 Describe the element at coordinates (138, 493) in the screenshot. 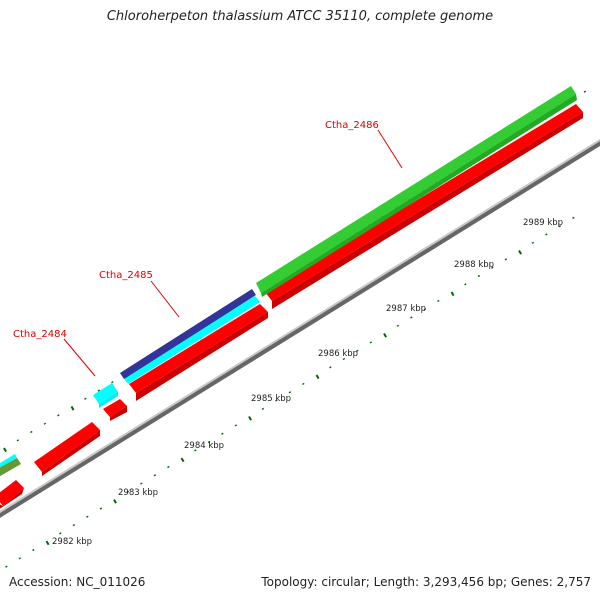

I see `kbp-label-2983: 2983 kbp` at that location.